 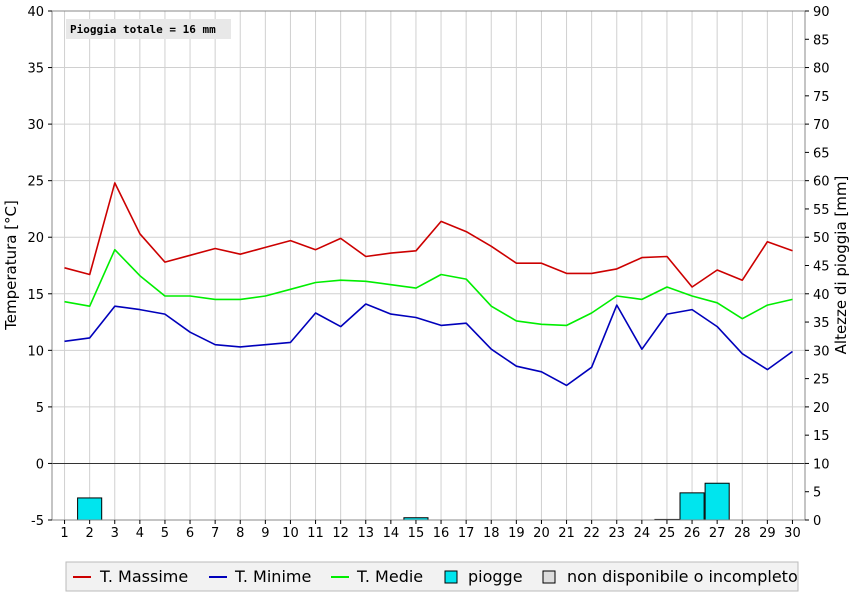 I want to click on y-tick-label: 40, so click(x=35, y=12).